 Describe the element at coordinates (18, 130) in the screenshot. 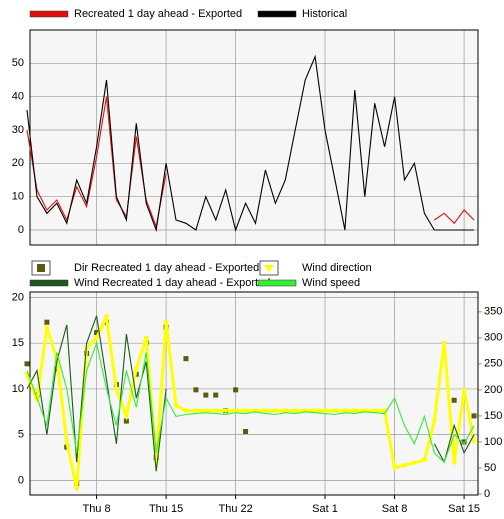

I see `y-tick-label: 30` at that location.